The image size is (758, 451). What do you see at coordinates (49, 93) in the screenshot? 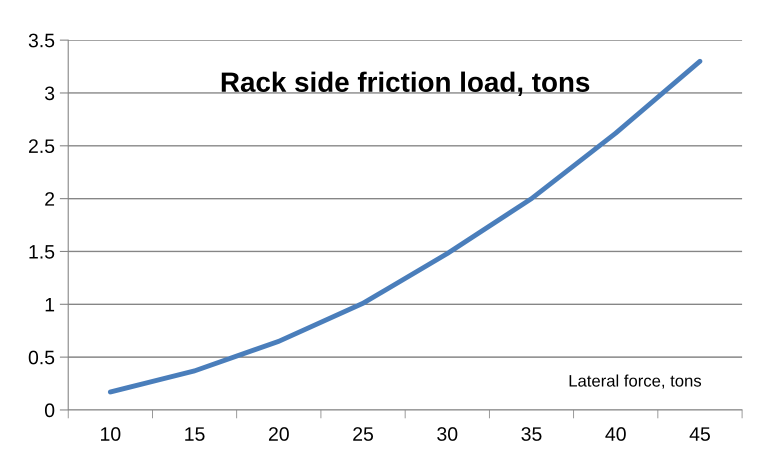
I see `y-tick-label: 3` at bounding box center [49, 93].